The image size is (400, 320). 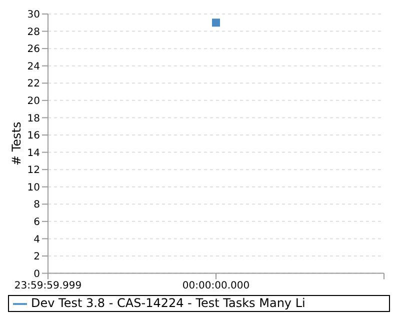 What do you see at coordinates (33, 84) in the screenshot?
I see `y-tick-label: 22` at bounding box center [33, 84].